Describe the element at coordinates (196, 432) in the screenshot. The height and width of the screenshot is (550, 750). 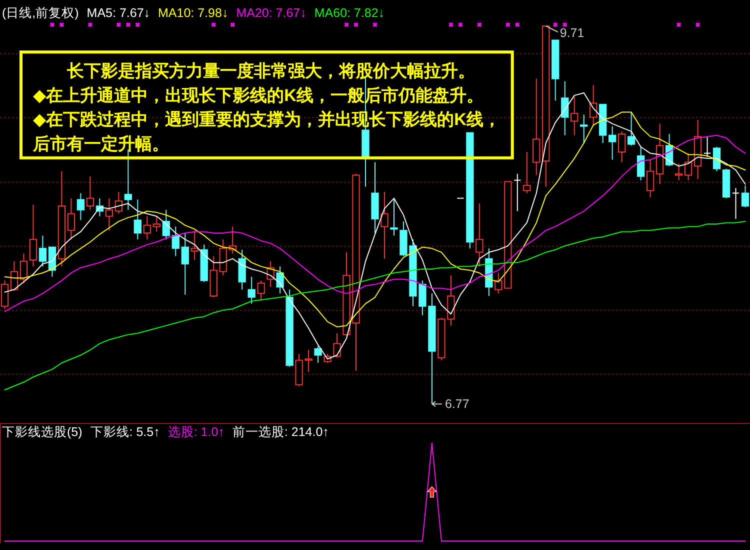
I see `text: 选股: 1.0↑` at that location.